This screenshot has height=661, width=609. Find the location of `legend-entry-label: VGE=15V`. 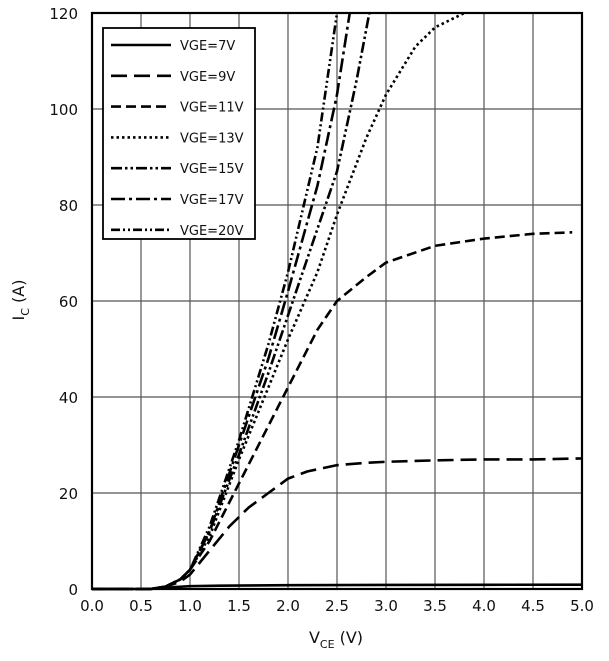

legend-entry-label: VGE=15V is located at coordinates (212, 169).